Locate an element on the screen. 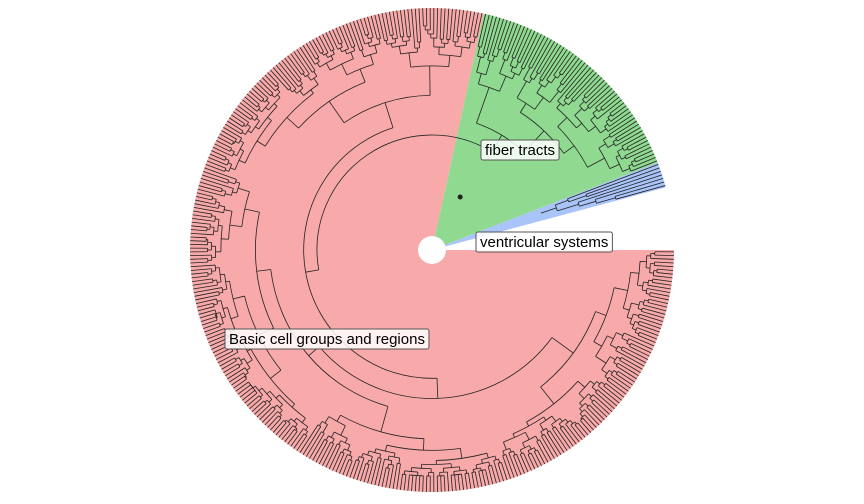  group-label-fiber-tracts: fiber tracts is located at coordinates (520, 150).